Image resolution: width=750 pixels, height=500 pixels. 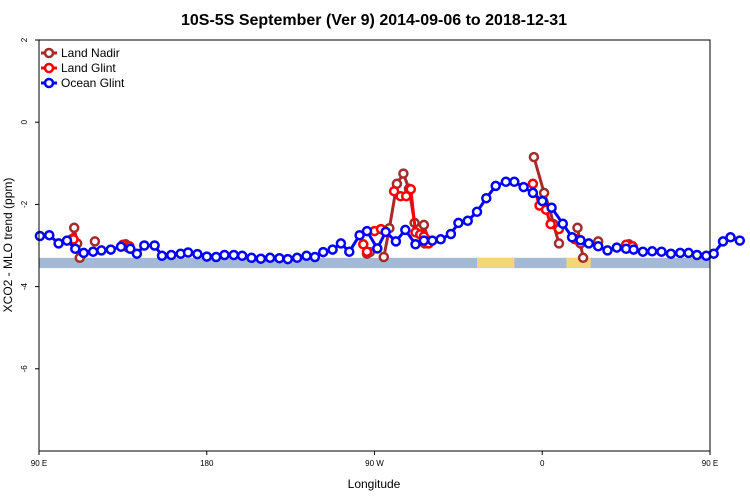 I want to click on legend-item-ocean-glint: Ocean Glint, so click(x=83, y=83).